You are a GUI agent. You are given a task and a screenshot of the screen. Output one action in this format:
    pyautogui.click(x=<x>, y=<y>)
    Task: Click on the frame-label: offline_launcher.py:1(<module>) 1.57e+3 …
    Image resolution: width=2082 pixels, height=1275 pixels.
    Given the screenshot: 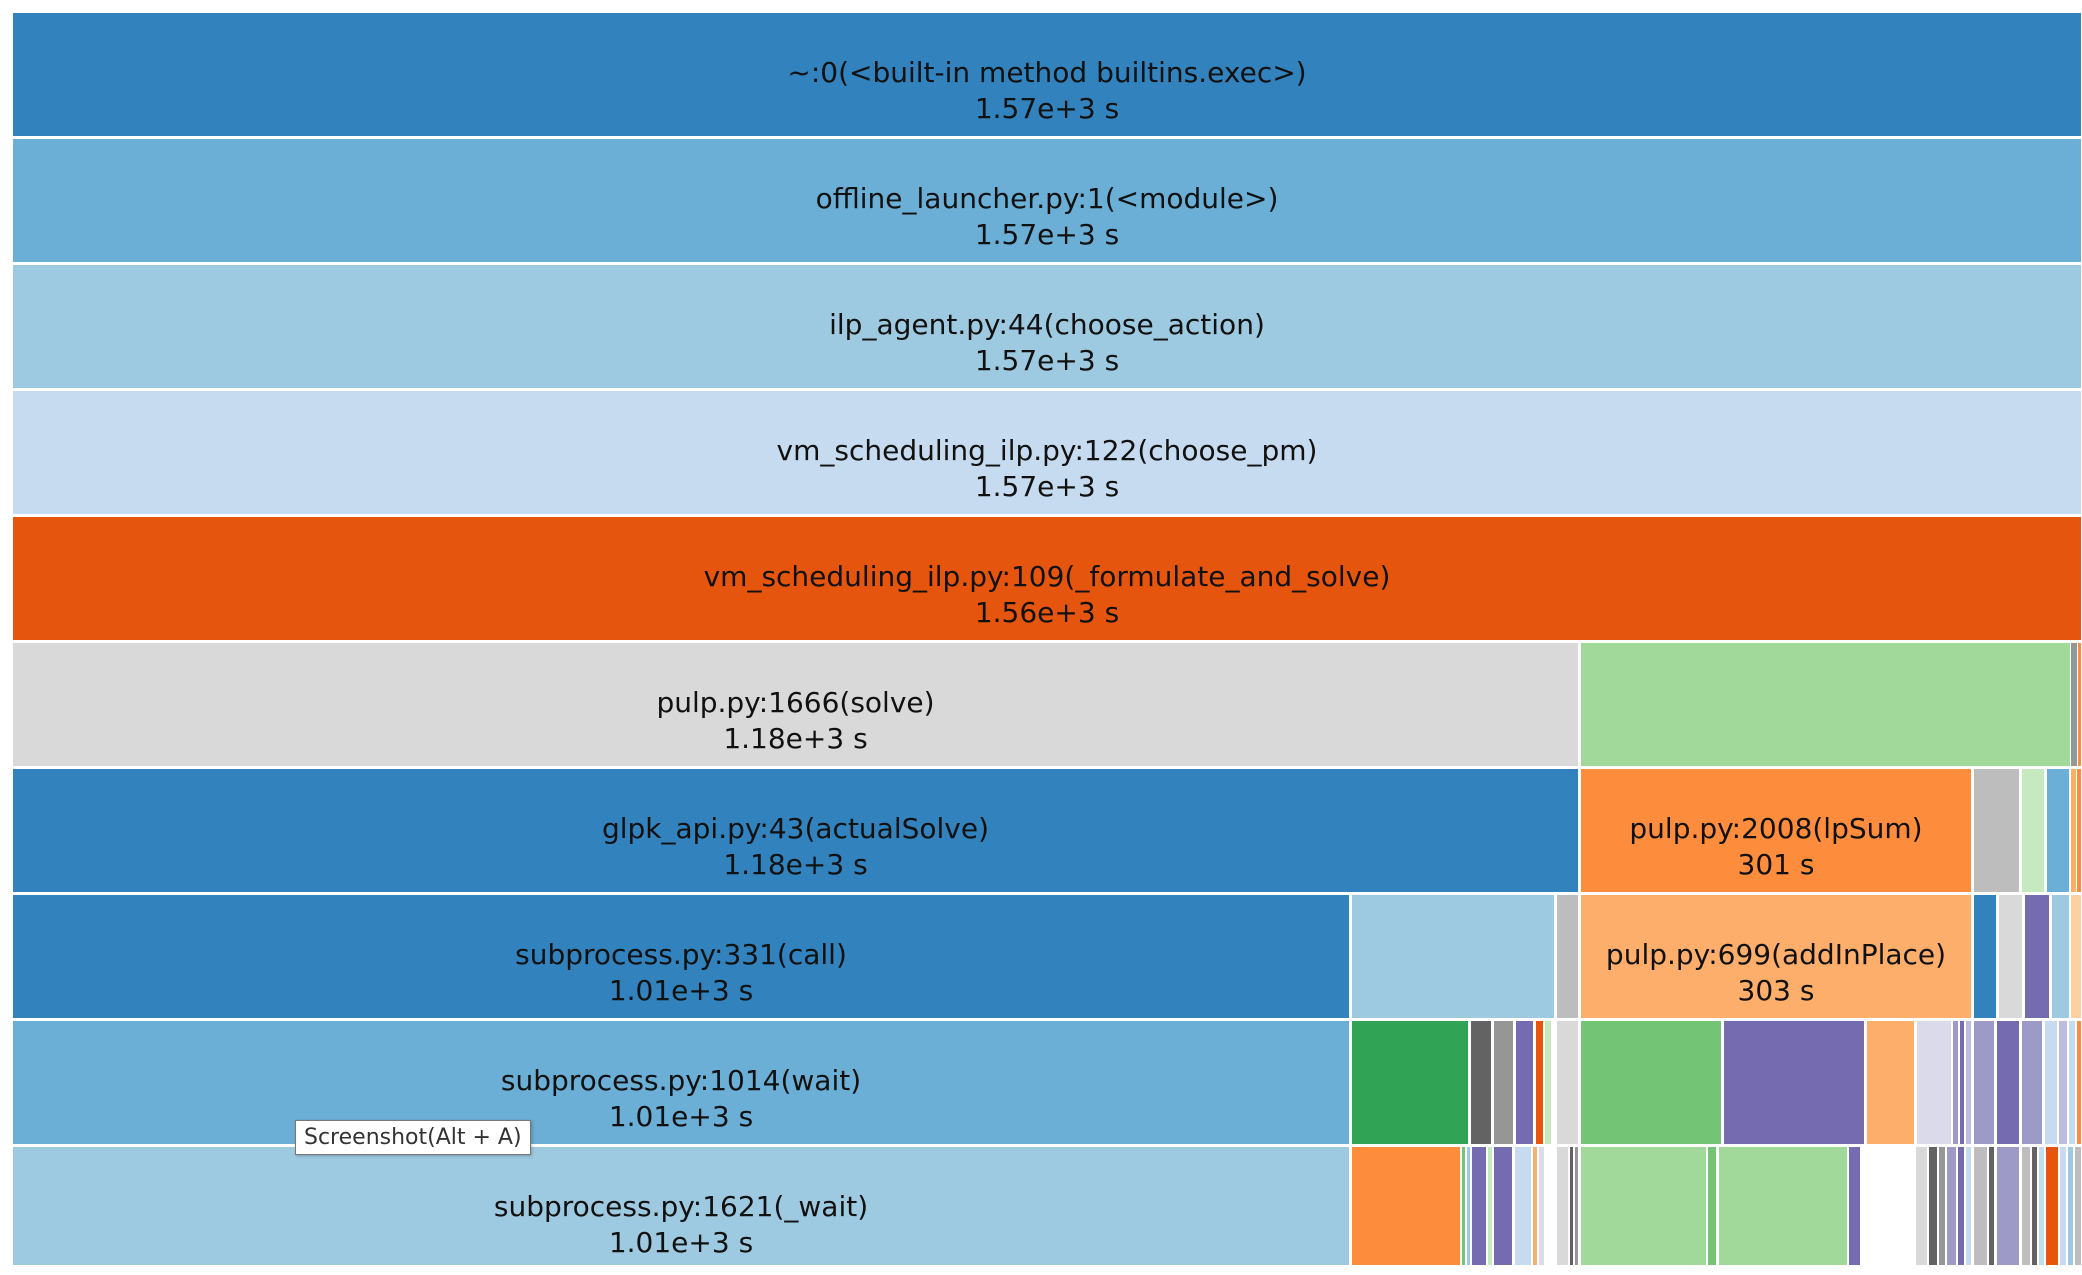 What is the action you would take?
    pyautogui.click(x=1047, y=217)
    